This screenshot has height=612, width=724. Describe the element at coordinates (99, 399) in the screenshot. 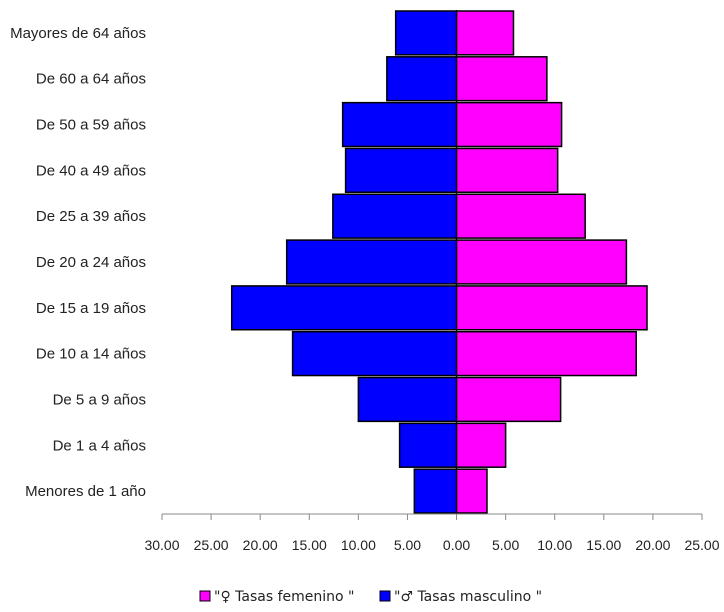

I see `category-label: De 5 a 9 años` at that location.